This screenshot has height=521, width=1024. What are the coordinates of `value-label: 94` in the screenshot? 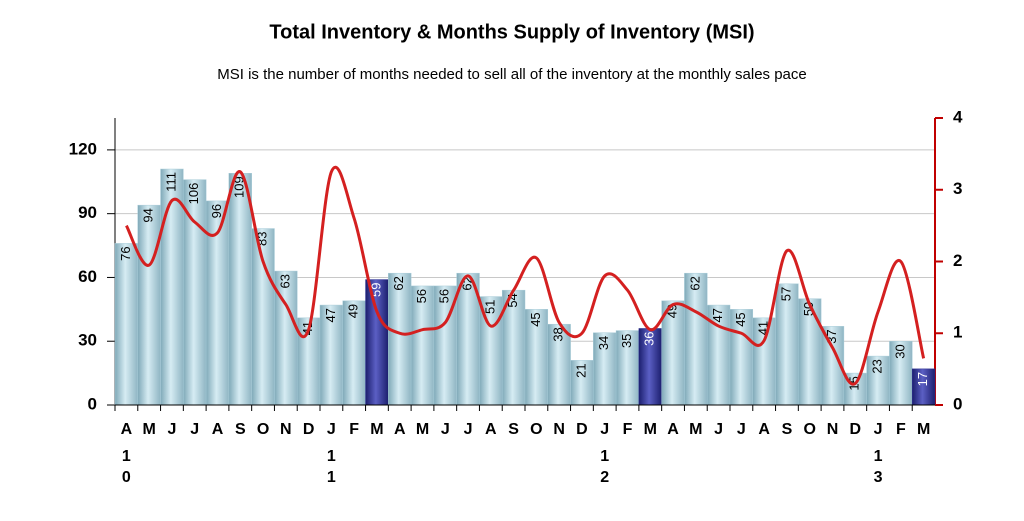 It's located at (148, 215).